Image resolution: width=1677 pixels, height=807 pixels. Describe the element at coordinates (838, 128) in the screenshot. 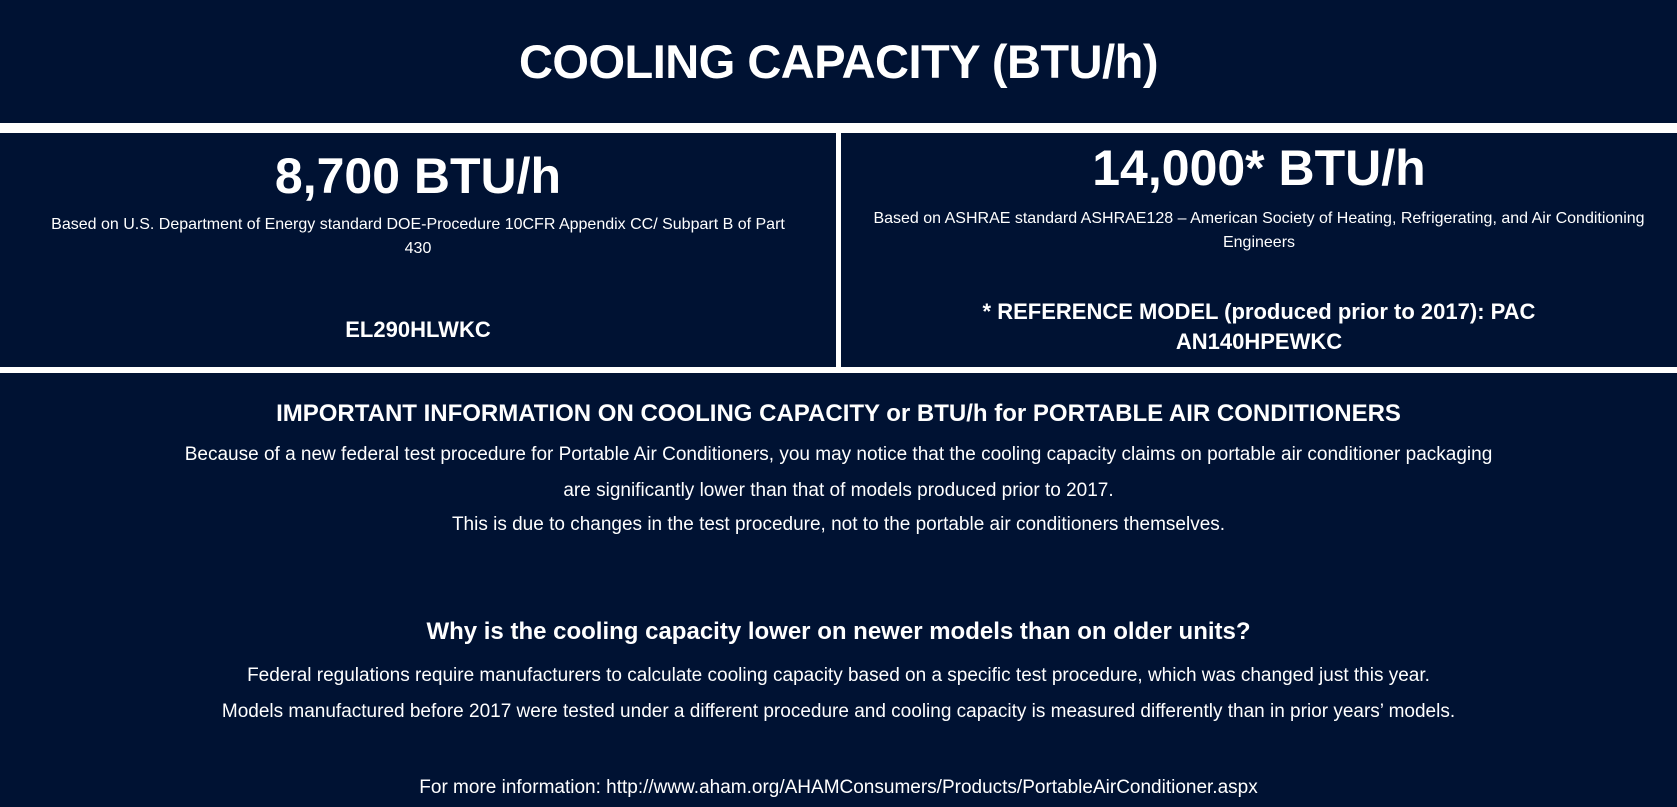

I see `divider-top` at that location.